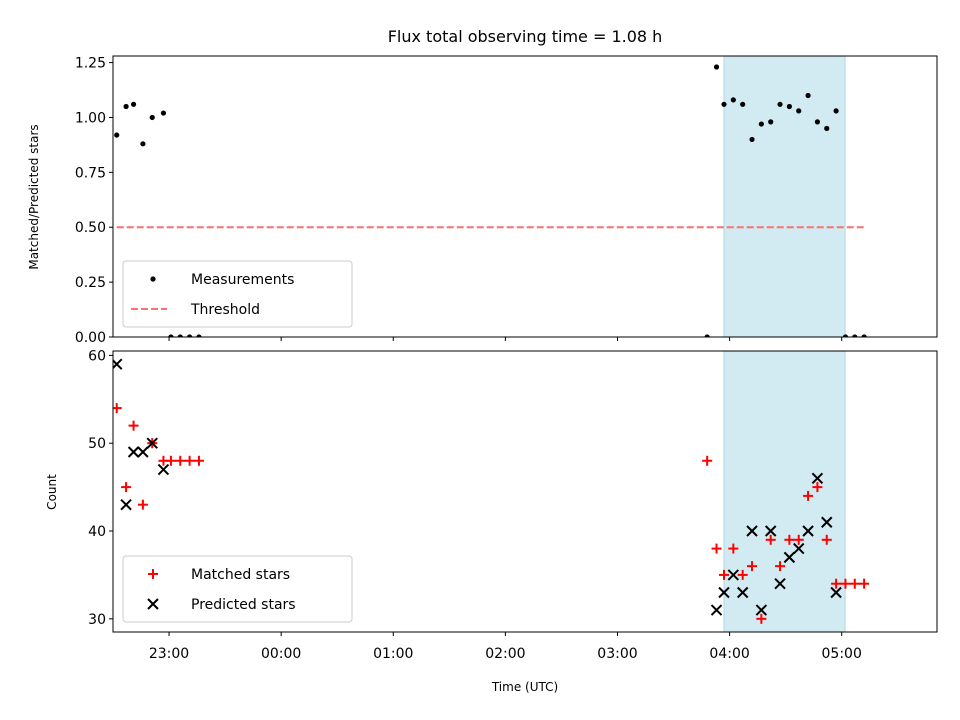  Describe the element at coordinates (240, 575) in the screenshot. I see `legend-label: Matched stars` at that location.